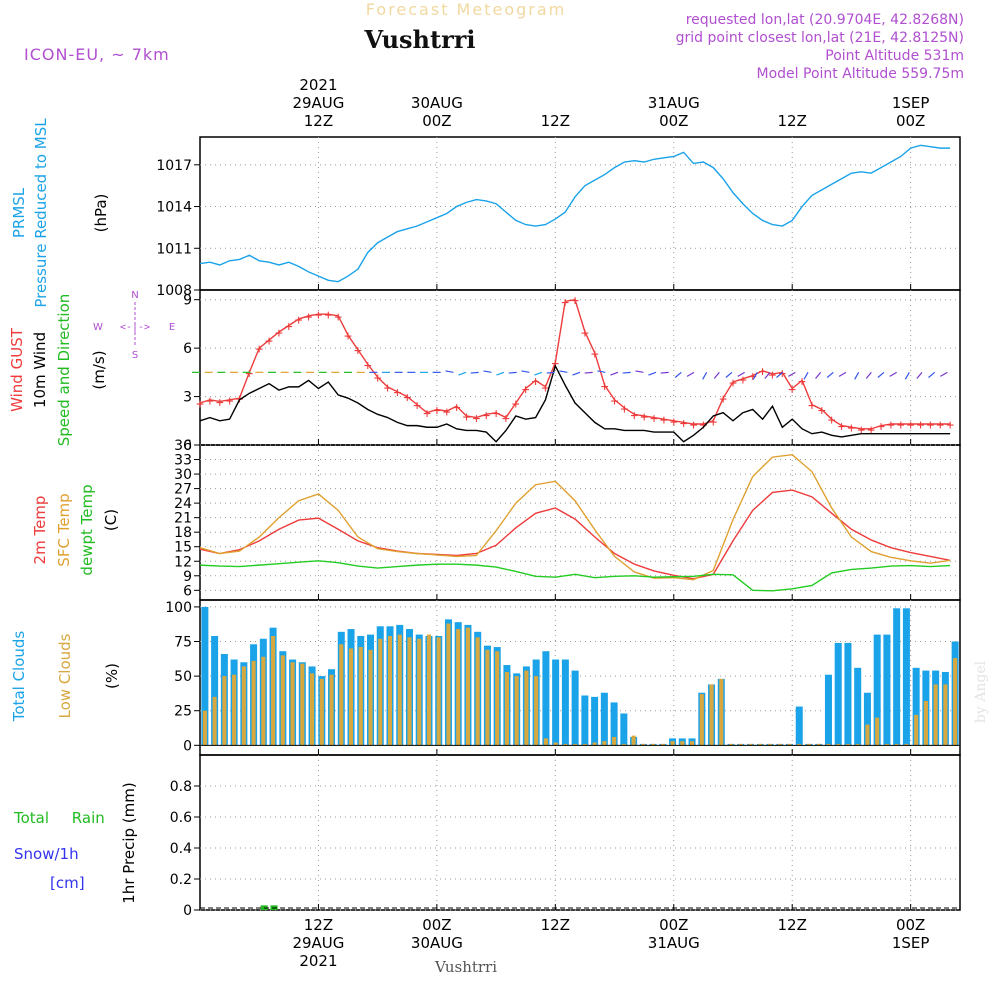 This screenshot has width=1000, height=1000. I want to click on prmsl-desc-label: Pressure Reduced to MSL, so click(41, 213).